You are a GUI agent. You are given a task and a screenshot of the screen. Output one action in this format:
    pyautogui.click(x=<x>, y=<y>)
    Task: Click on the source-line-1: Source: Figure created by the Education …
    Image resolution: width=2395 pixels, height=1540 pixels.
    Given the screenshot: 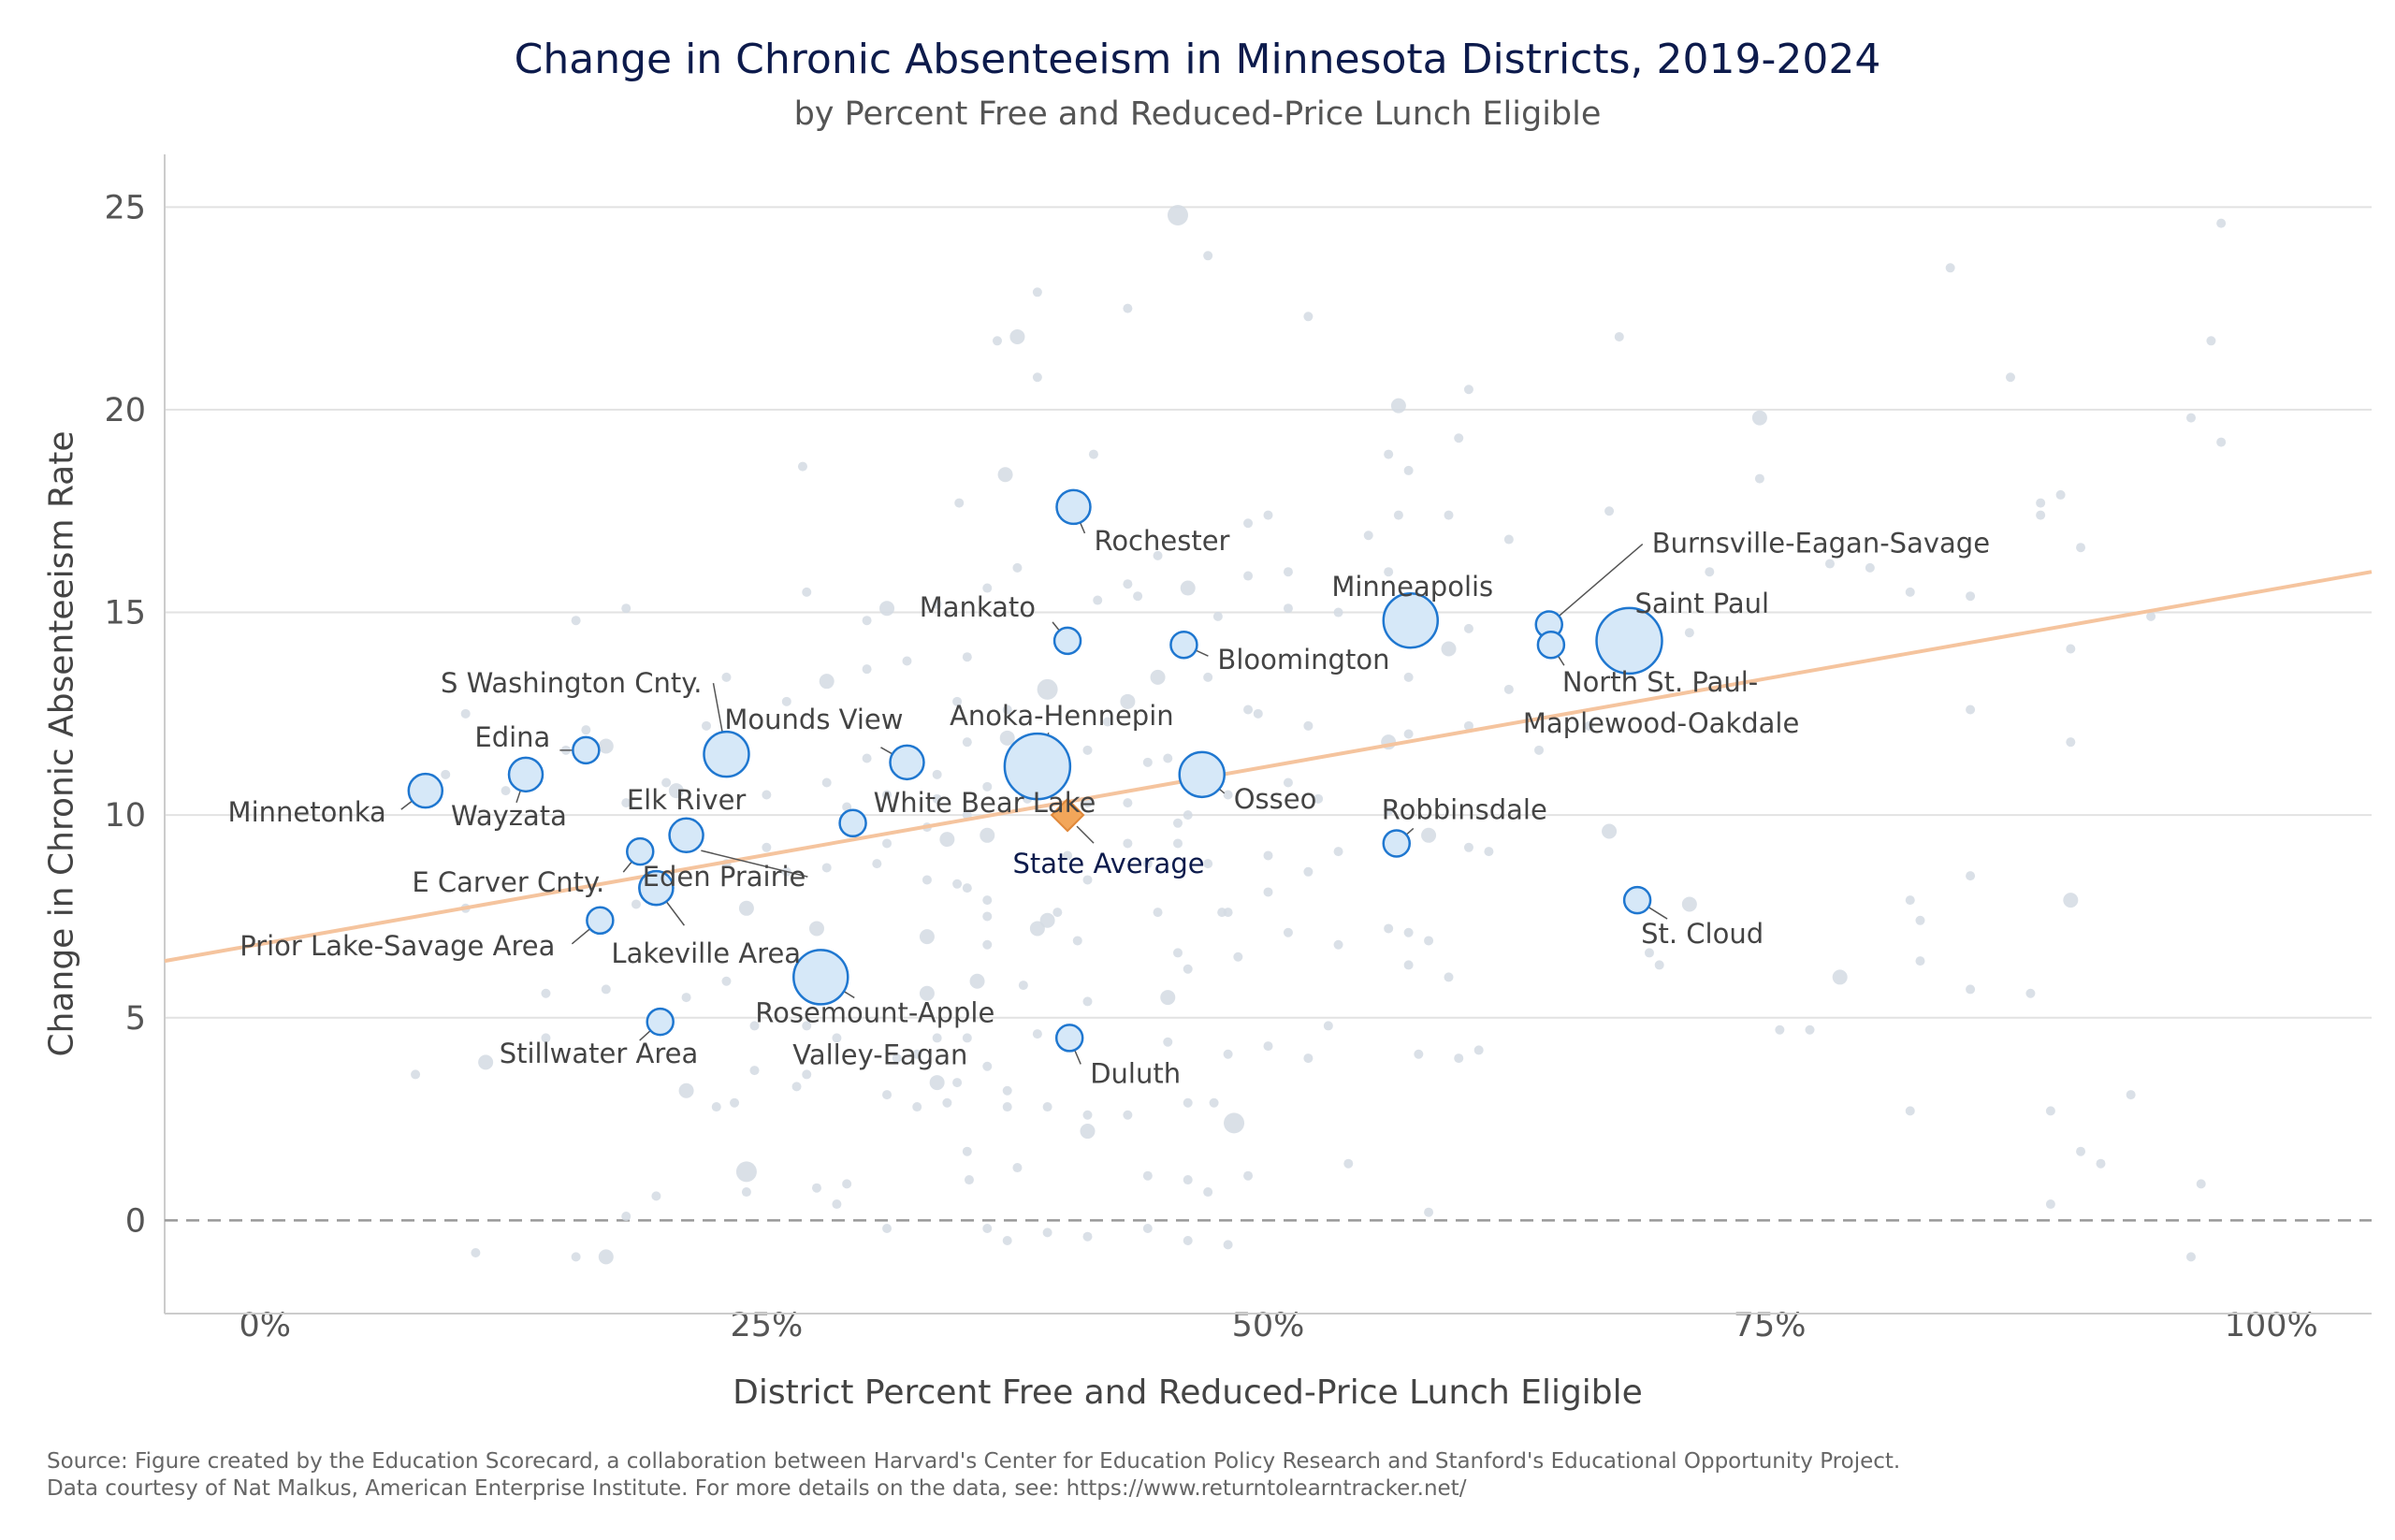 What is the action you would take?
    pyautogui.click(x=974, y=1462)
    